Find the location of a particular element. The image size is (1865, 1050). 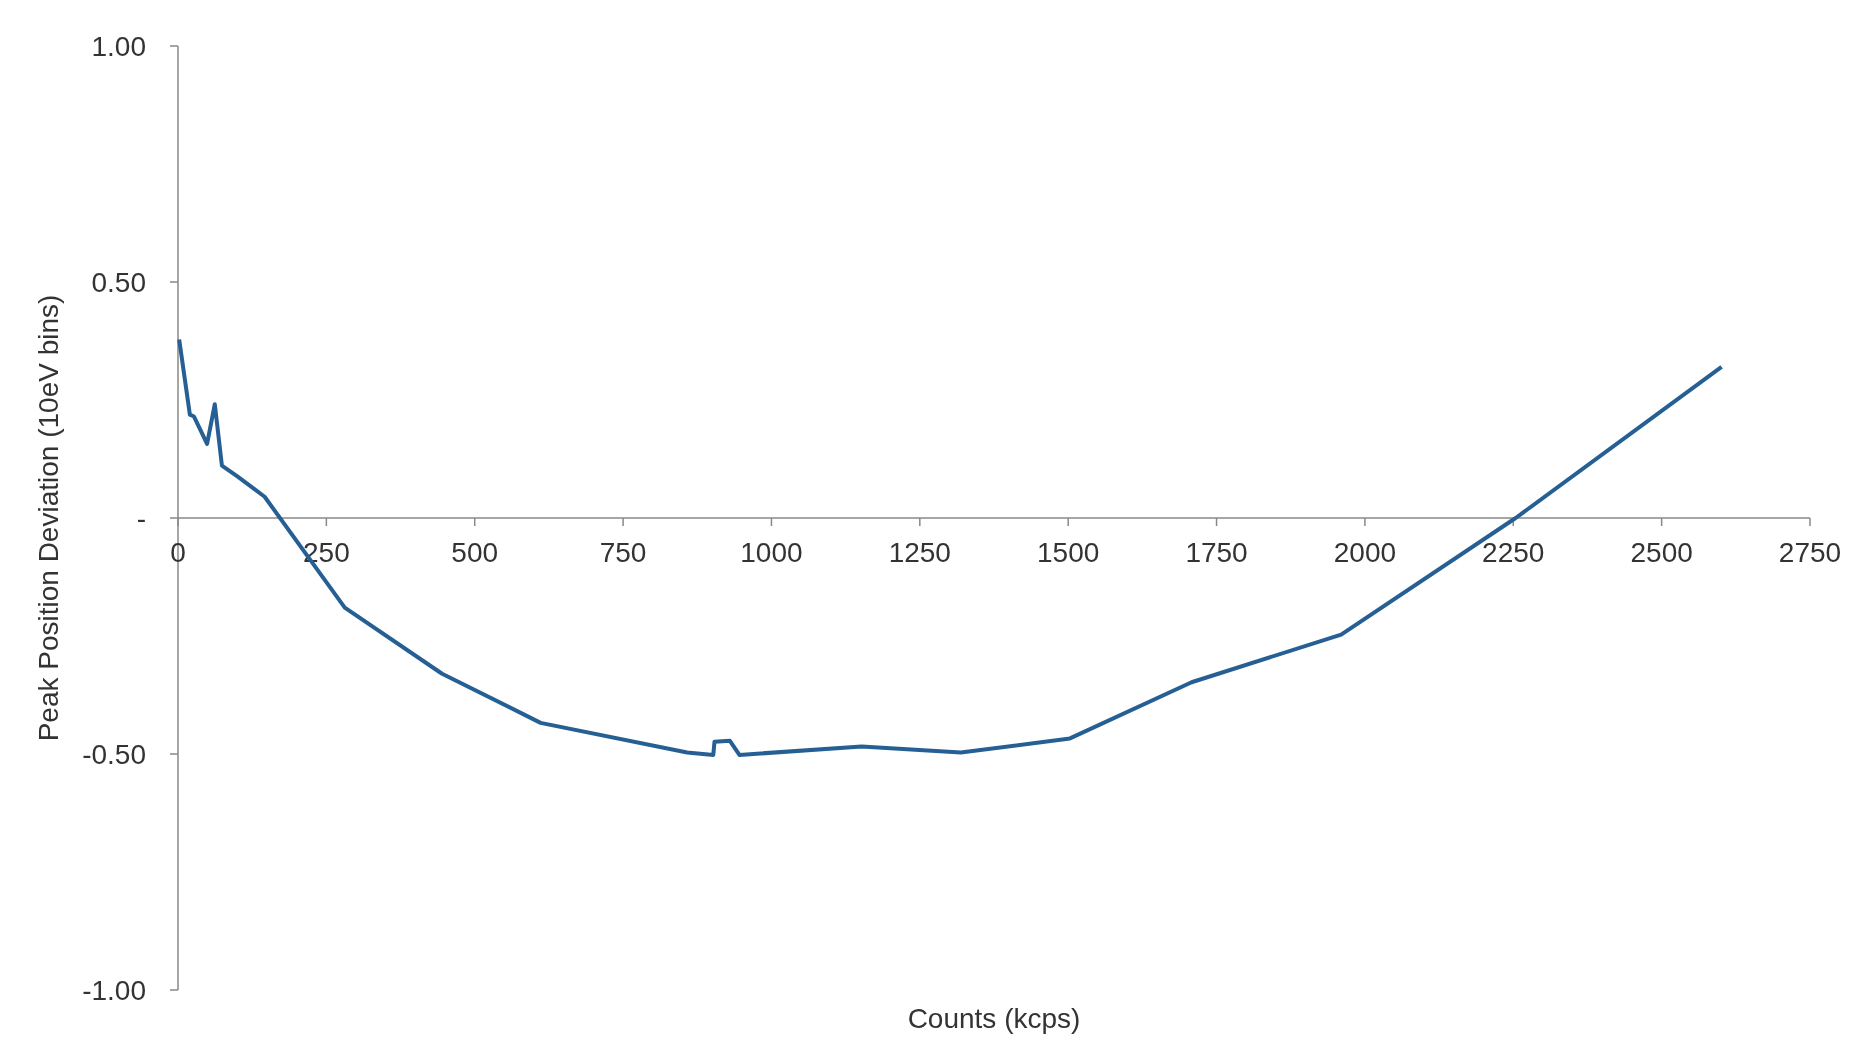

x-tick-label: 2500 is located at coordinates (1661, 552).